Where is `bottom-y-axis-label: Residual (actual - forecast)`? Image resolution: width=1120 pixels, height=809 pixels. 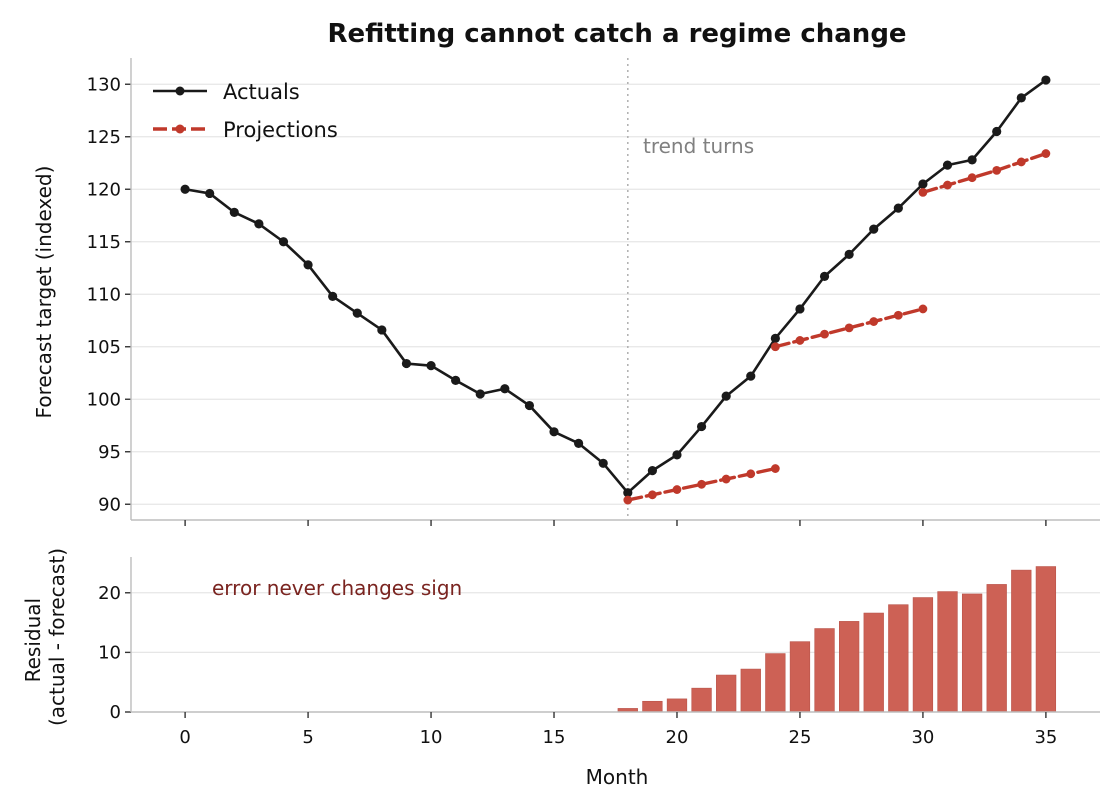 bottom-y-axis-label: Residual (actual - forecast) is located at coordinates (45, 637).